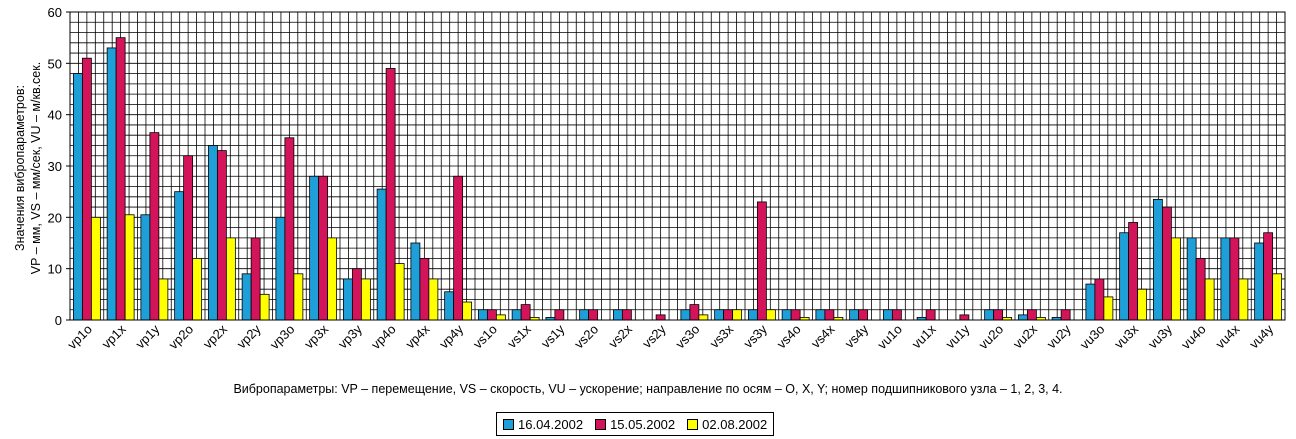  Describe the element at coordinates (215, 336) in the screenshot. I see `x-tick-label: vp2x` at that location.